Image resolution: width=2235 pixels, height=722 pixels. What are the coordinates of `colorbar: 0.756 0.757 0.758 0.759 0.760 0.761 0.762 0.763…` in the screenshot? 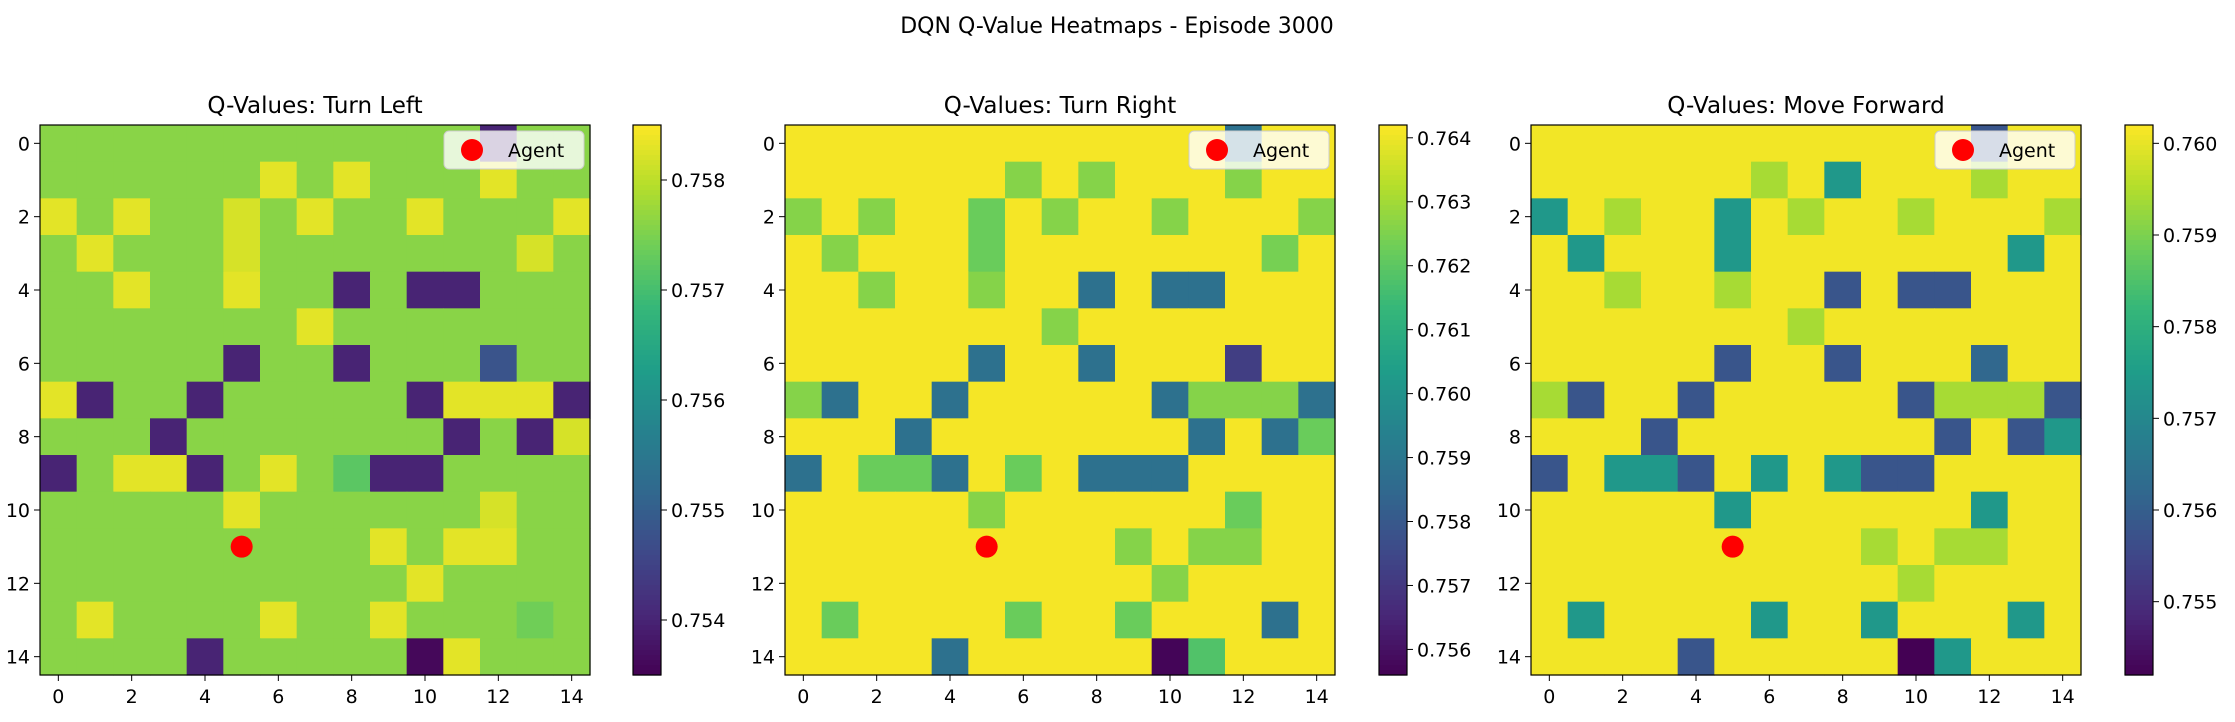 It's located at (1424, 400).